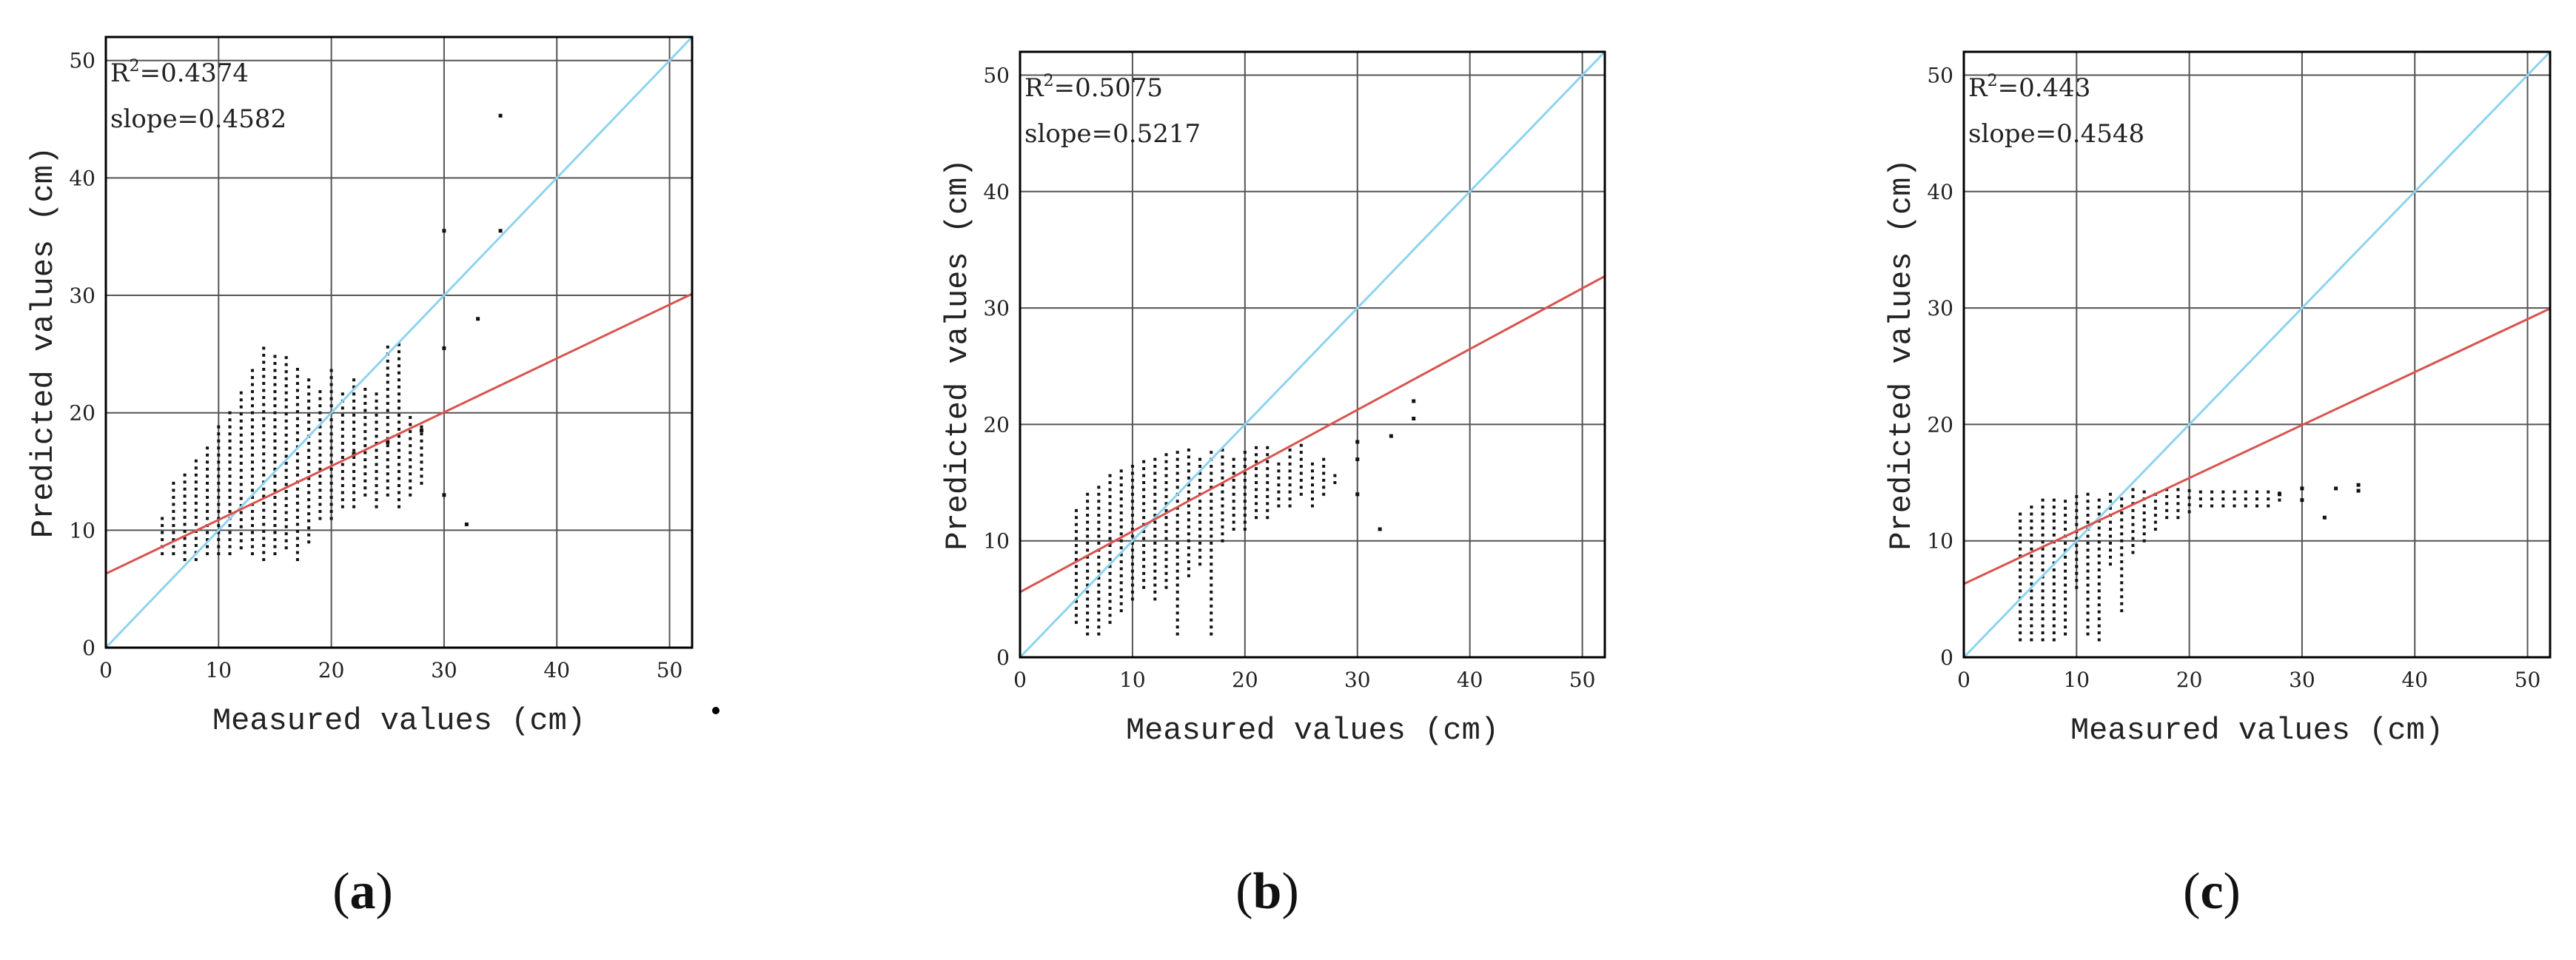 The width and height of the screenshot is (2576, 960). Describe the element at coordinates (1901, 354) in the screenshot. I see `y-axis-title: Predicted values (cm)` at that location.